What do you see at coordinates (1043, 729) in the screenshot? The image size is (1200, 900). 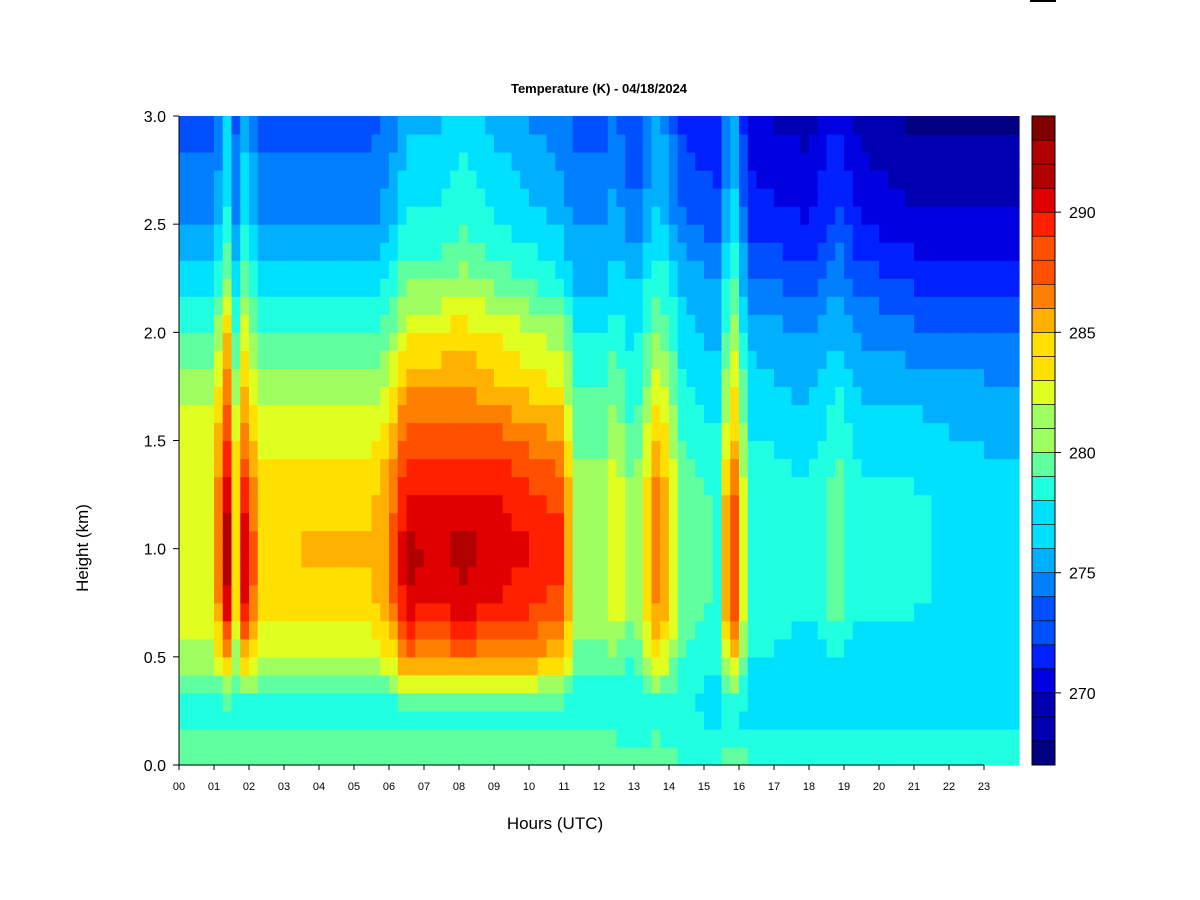 I see `colorbar-swatch` at bounding box center [1043, 729].